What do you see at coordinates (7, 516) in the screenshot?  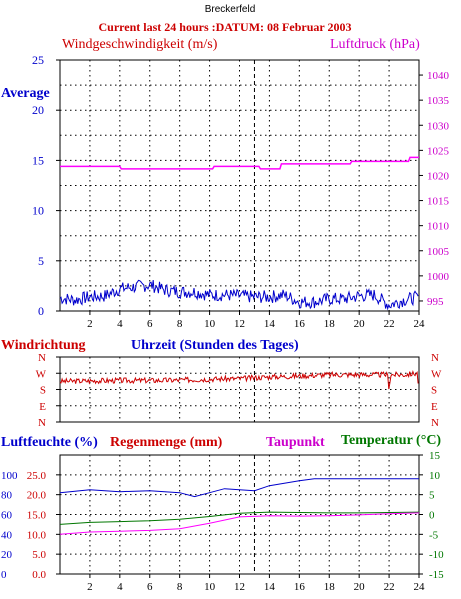 I see `humidity-tick-label: 60` at bounding box center [7, 516].